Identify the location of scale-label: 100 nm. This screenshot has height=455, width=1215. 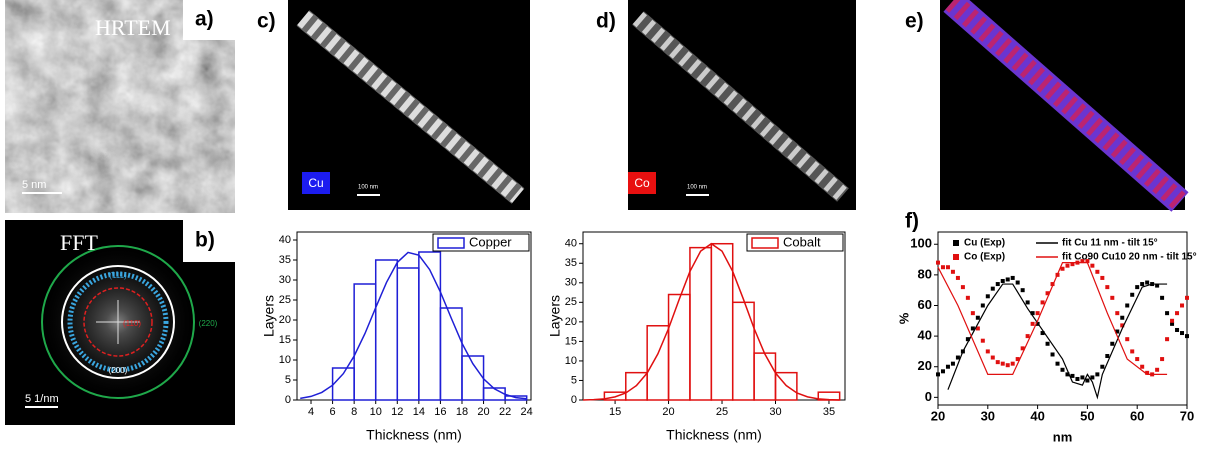
(368, 188).